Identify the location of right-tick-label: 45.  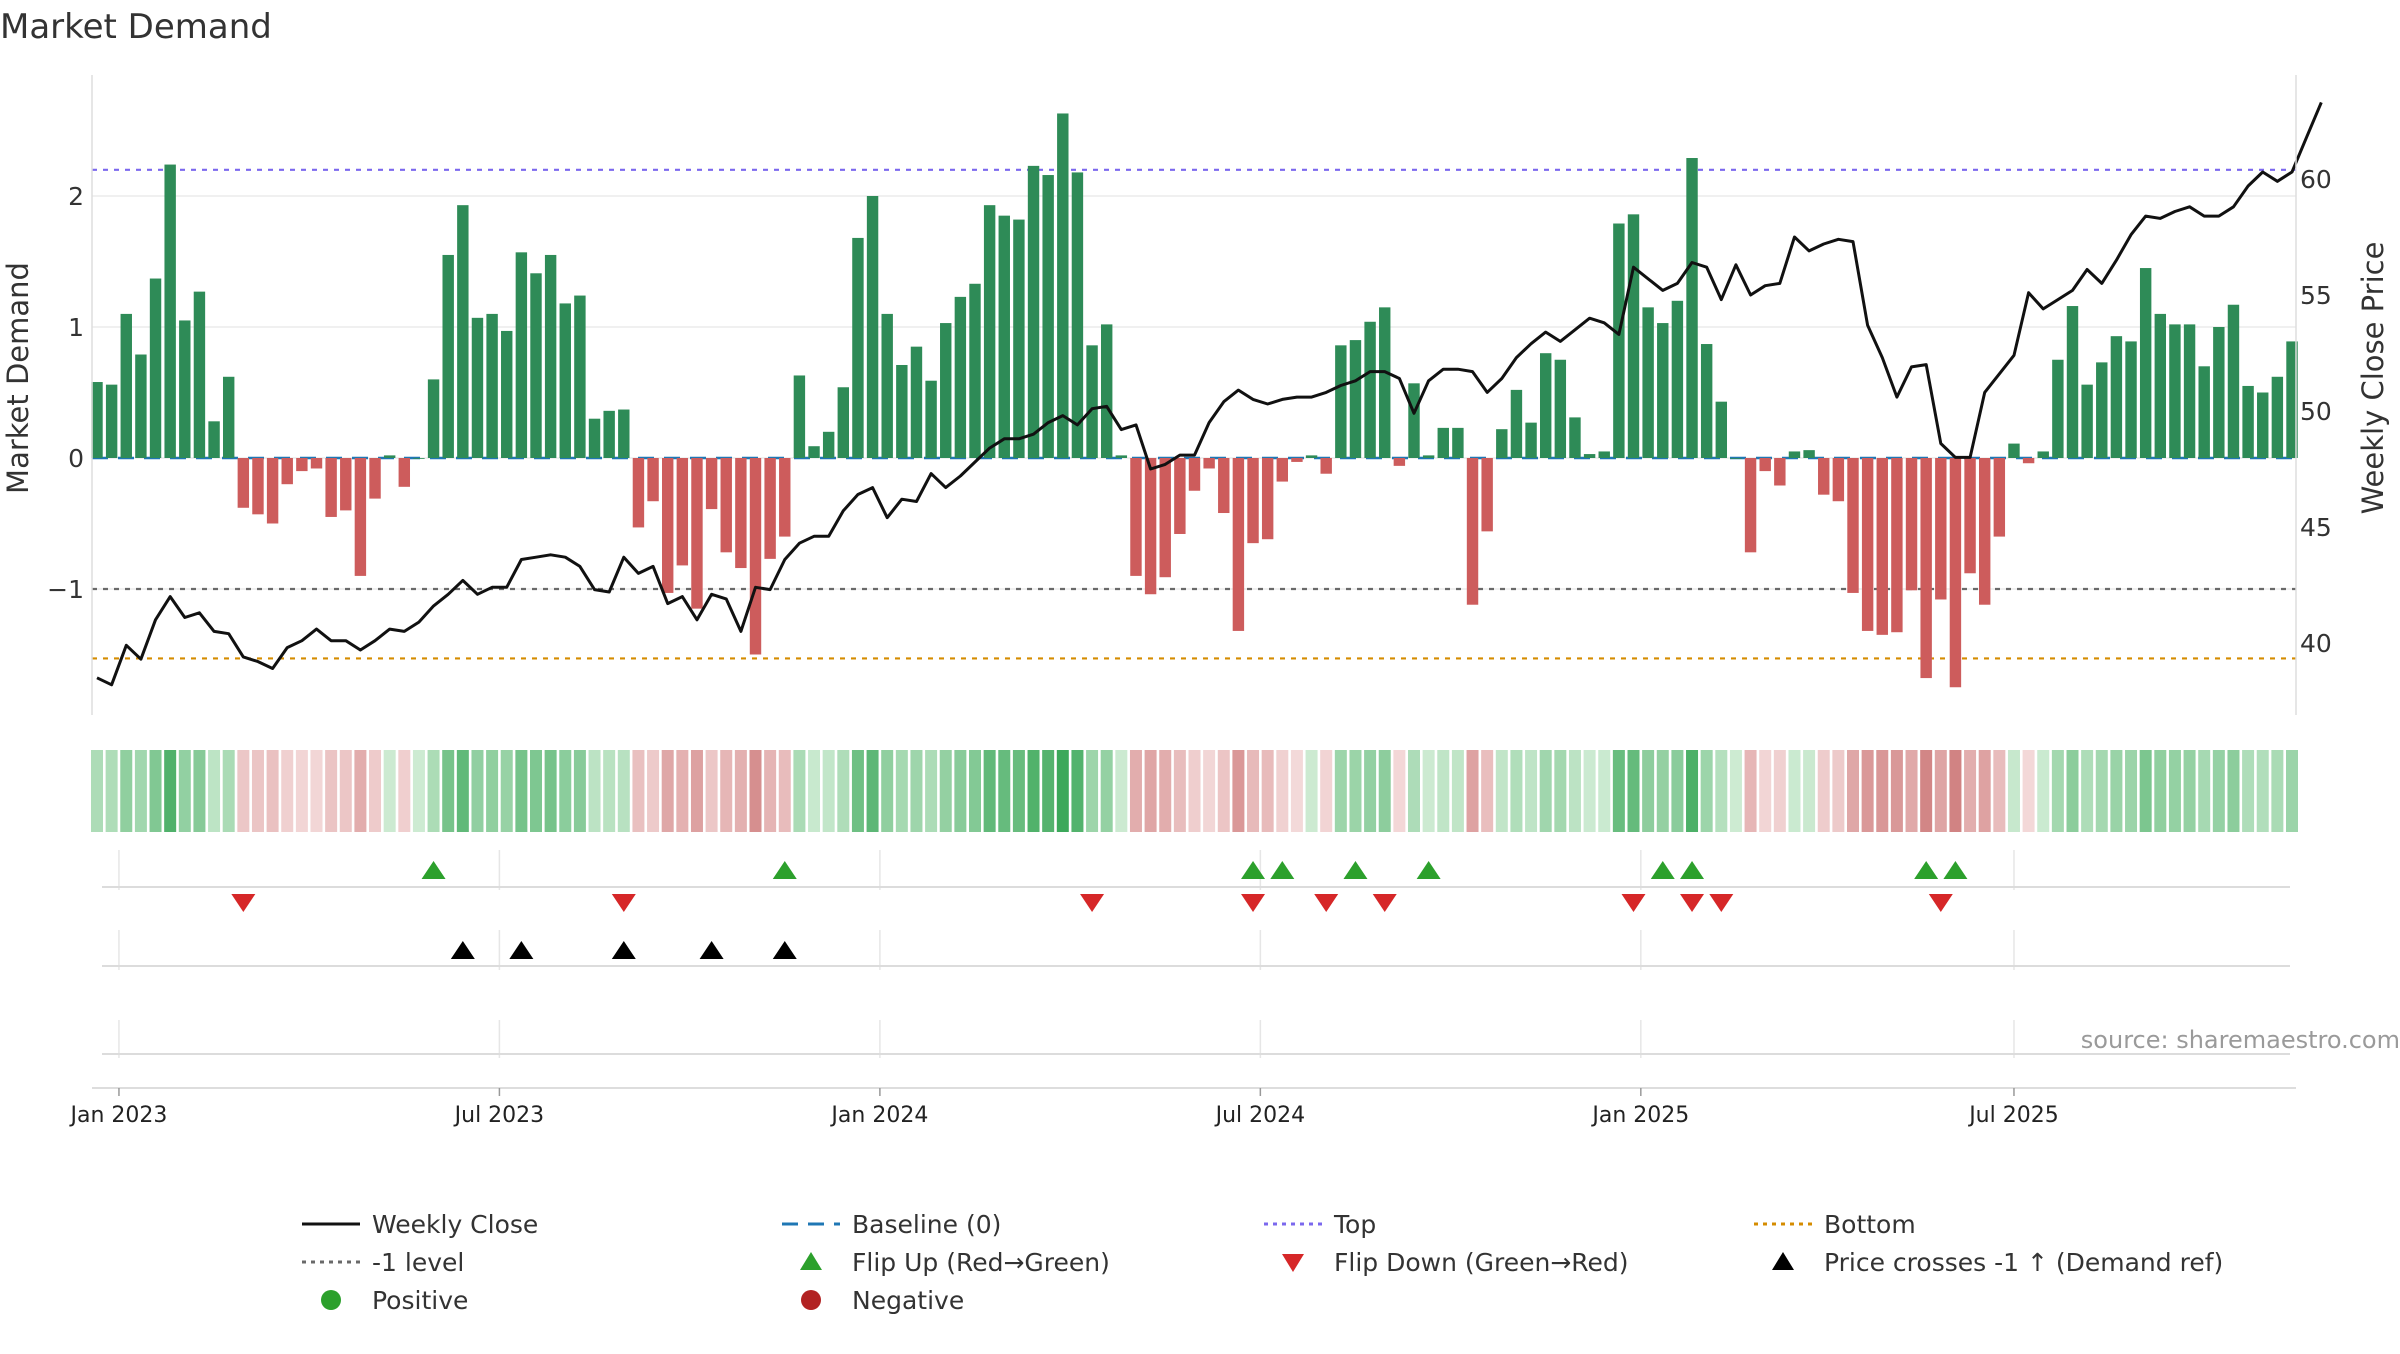
(2316, 527).